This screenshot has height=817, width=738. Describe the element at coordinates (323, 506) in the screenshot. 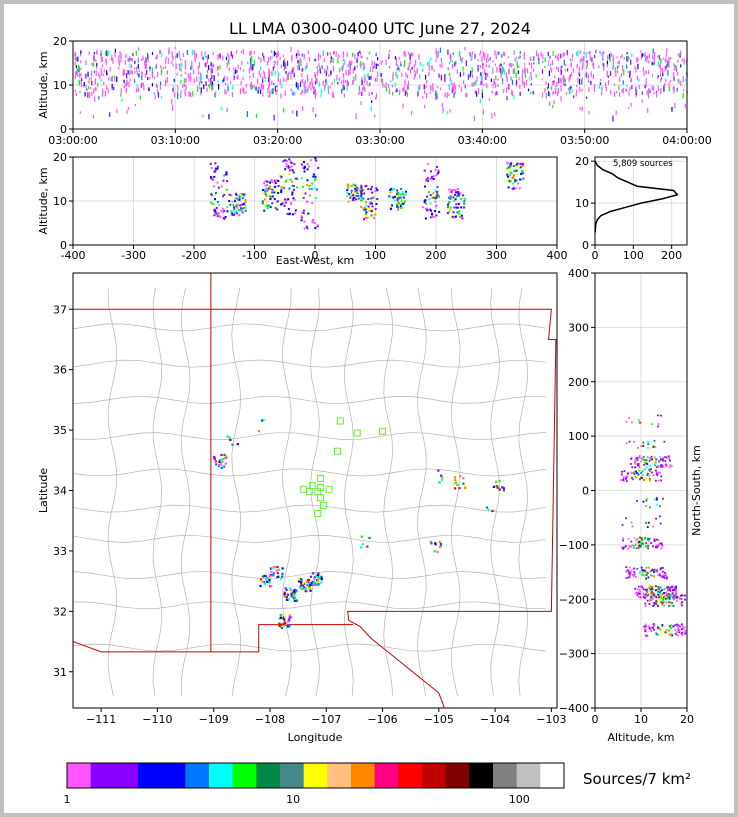

I see `lma-station-marker` at that location.